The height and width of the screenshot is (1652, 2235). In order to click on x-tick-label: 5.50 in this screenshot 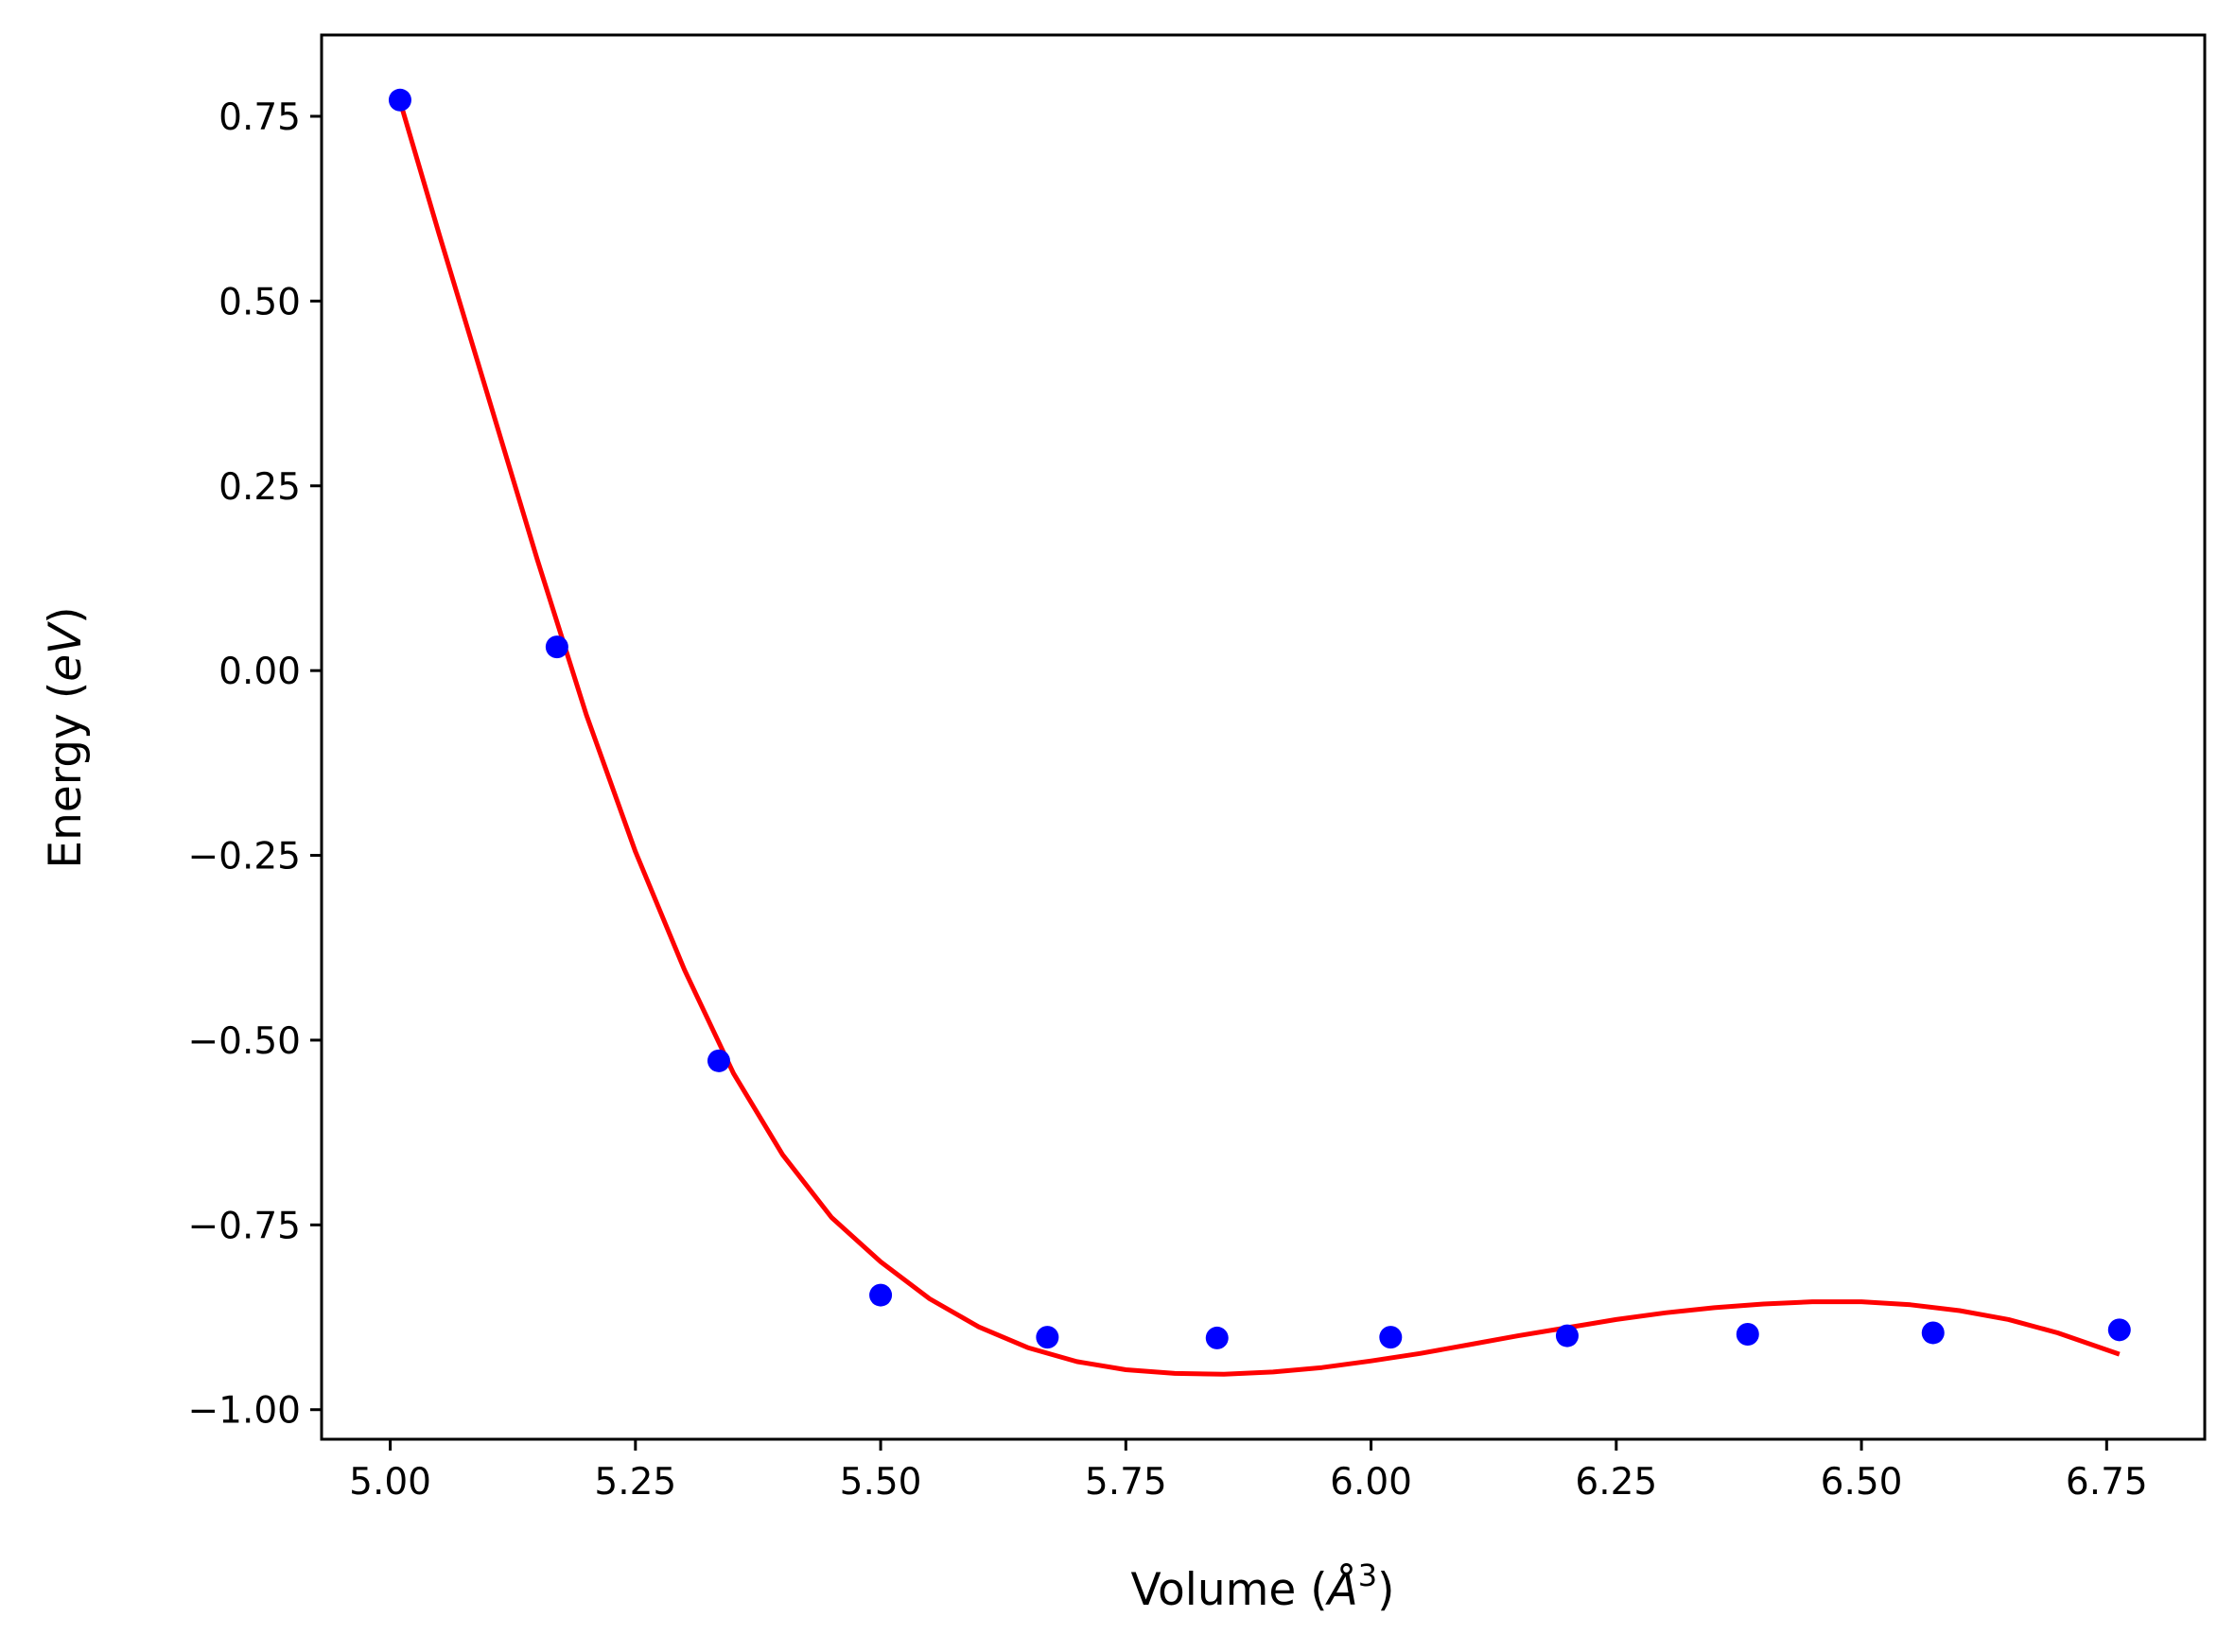, I will do `click(881, 1483)`.